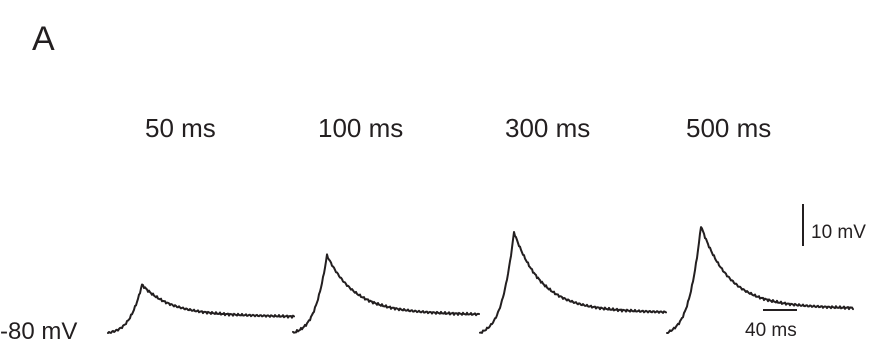  Describe the element at coordinates (43, 39) in the screenshot. I see `panel-letter: A` at that location.